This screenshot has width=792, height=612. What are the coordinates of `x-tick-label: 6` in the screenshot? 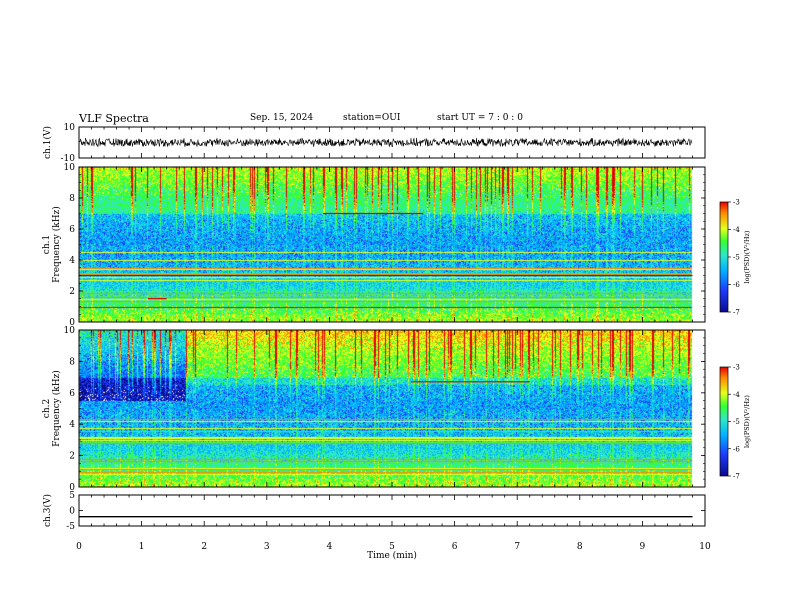 It's located at (455, 547).